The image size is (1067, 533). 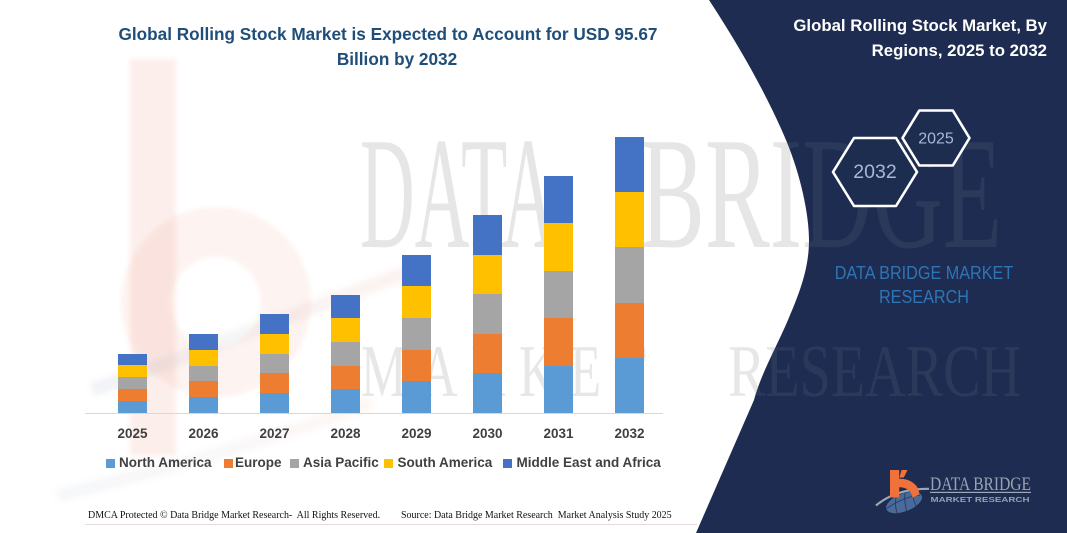 I want to click on svg-text: 2025, so click(x=936, y=139).